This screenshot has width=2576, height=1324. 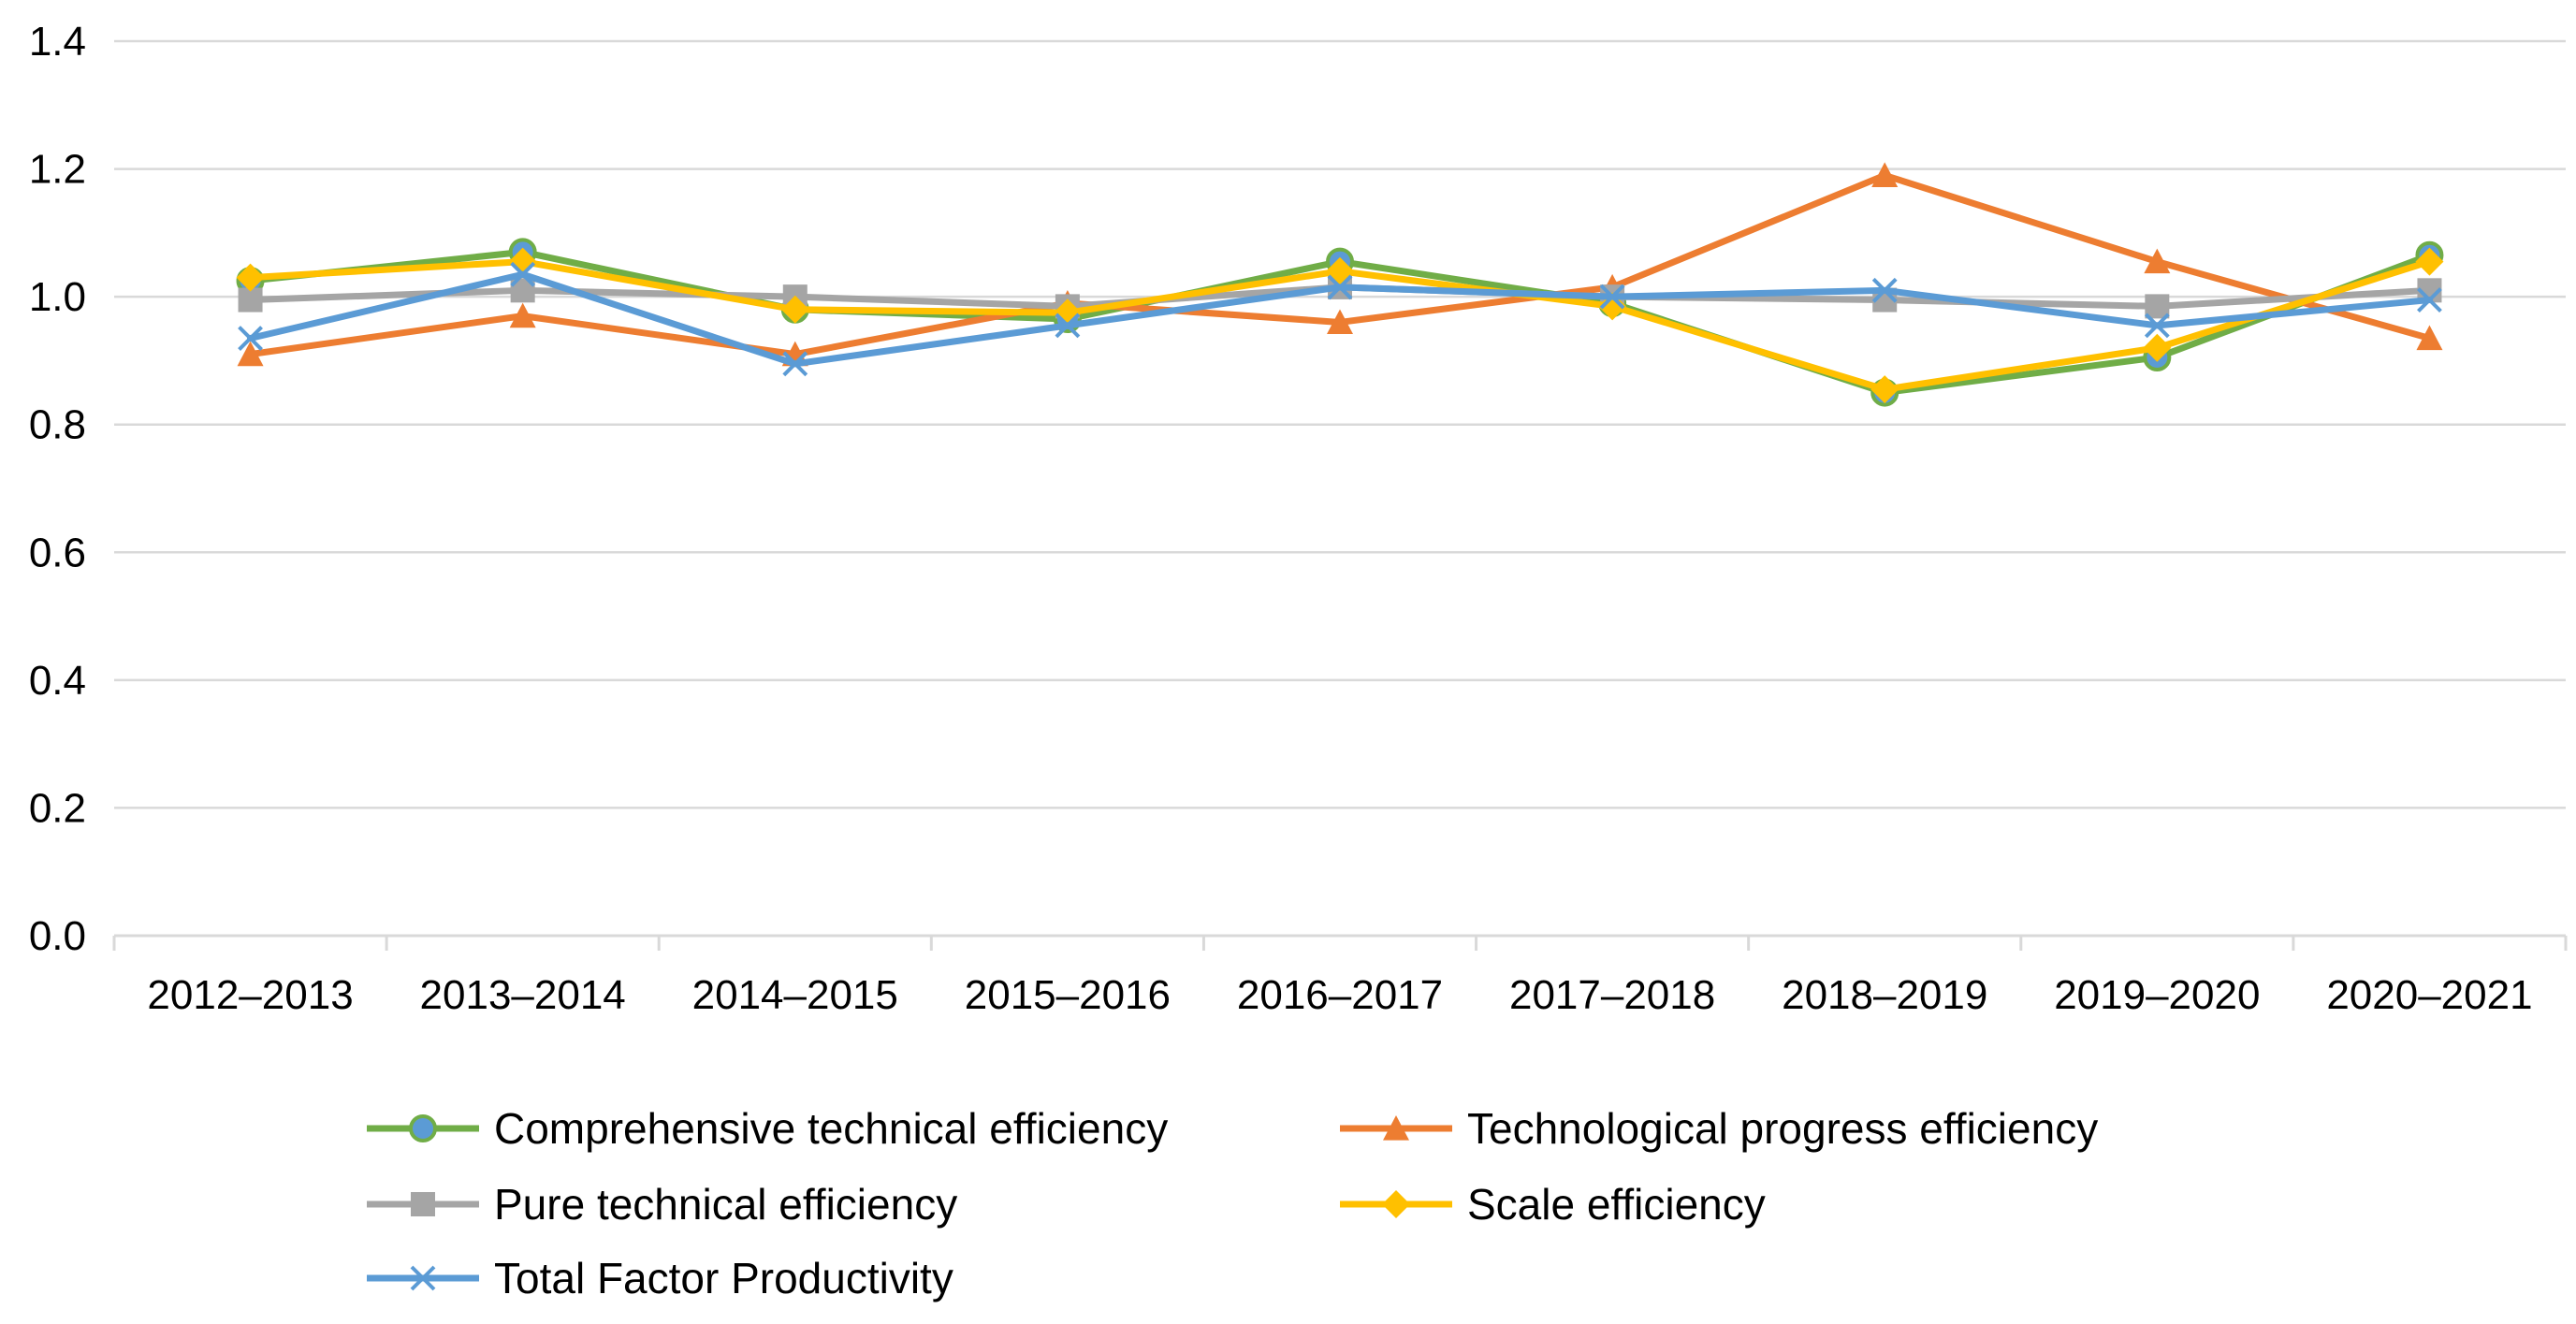 What do you see at coordinates (1884, 995) in the screenshot?
I see `x-tick-label: 2018–2019` at bounding box center [1884, 995].